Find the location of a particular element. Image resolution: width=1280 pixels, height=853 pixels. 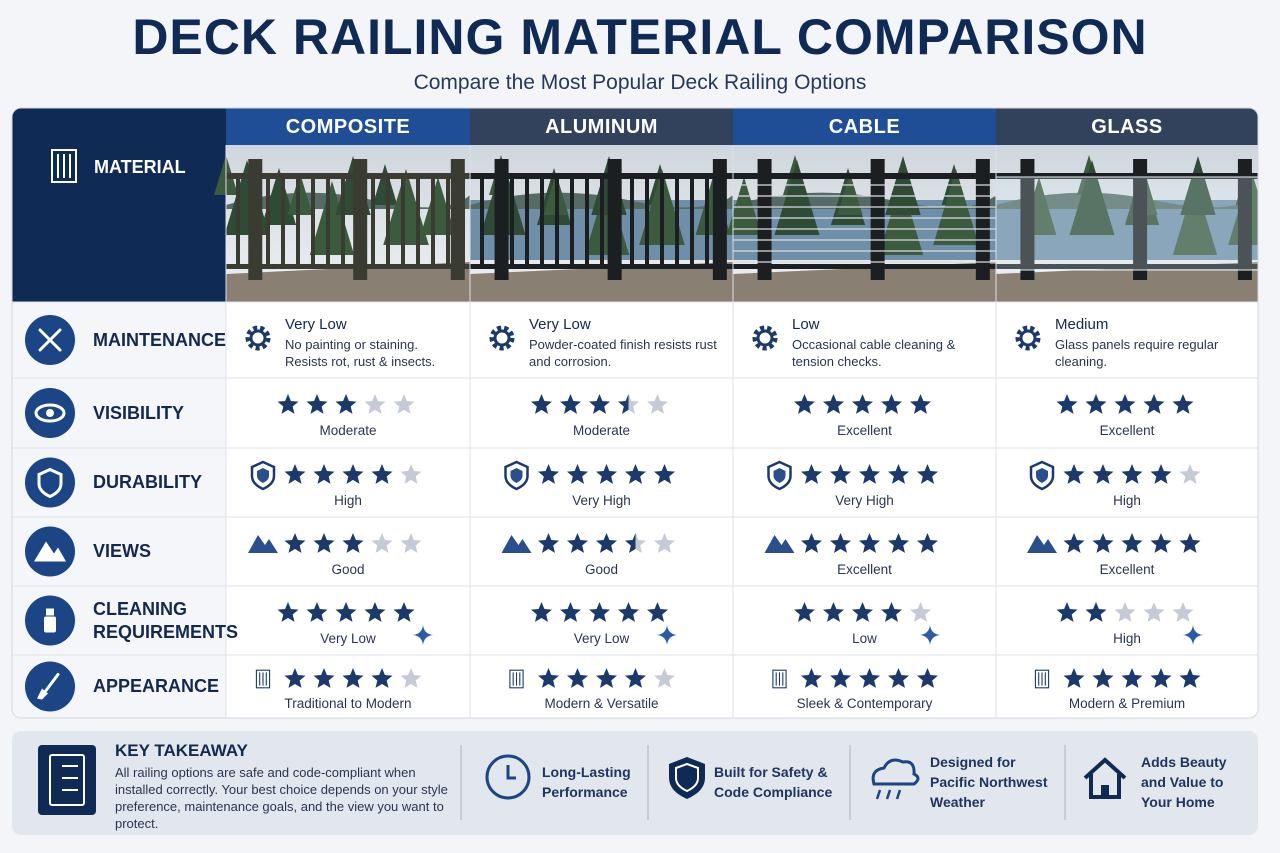

tree is located at coordinates (1198, 185).